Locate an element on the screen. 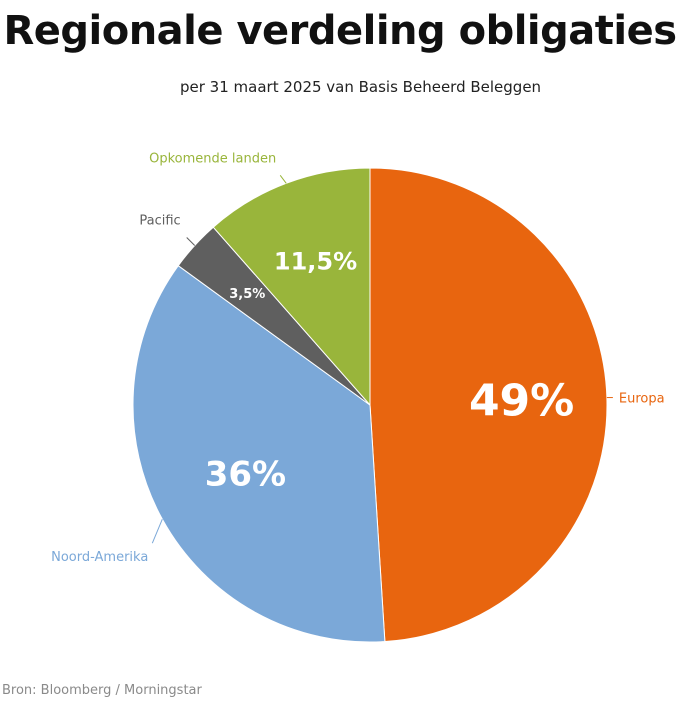 The width and height of the screenshot is (680, 710). source-note: Bron: Bloomberg / Morningstar is located at coordinates (102, 690).